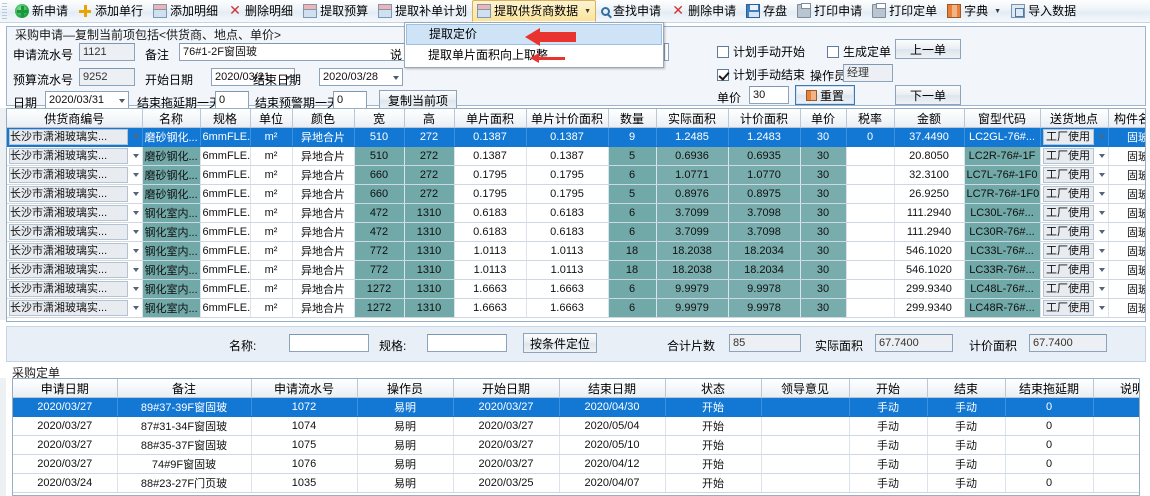 This screenshot has height=496, width=1150. I want to click on order-cell-apply_date: 2020/03/24, so click(65, 483).